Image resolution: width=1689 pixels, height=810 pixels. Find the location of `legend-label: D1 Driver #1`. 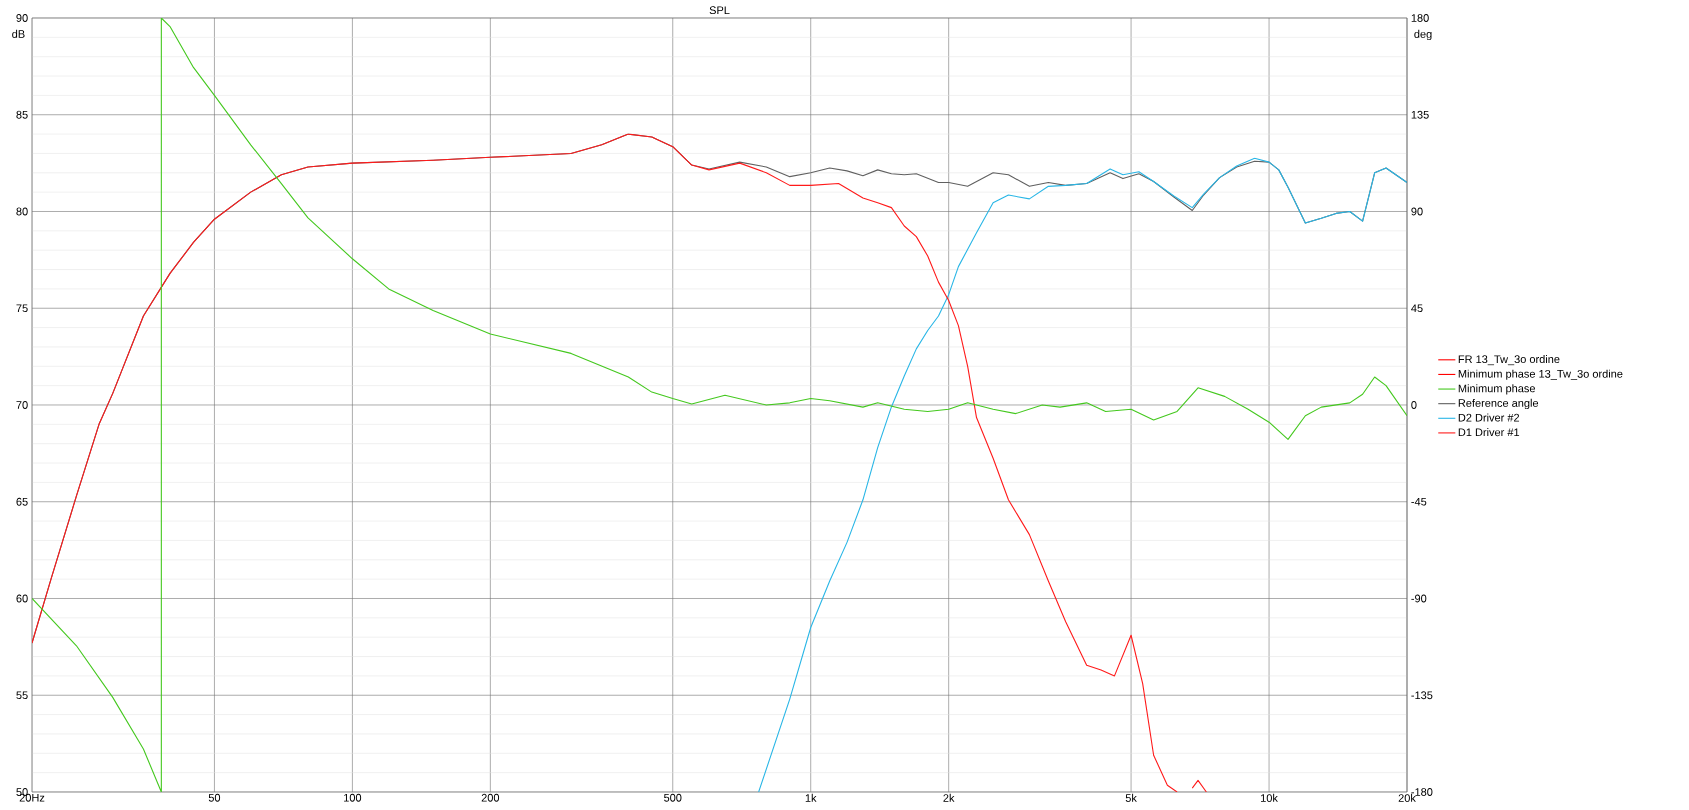

legend-label: D1 Driver #1 is located at coordinates (1489, 432).